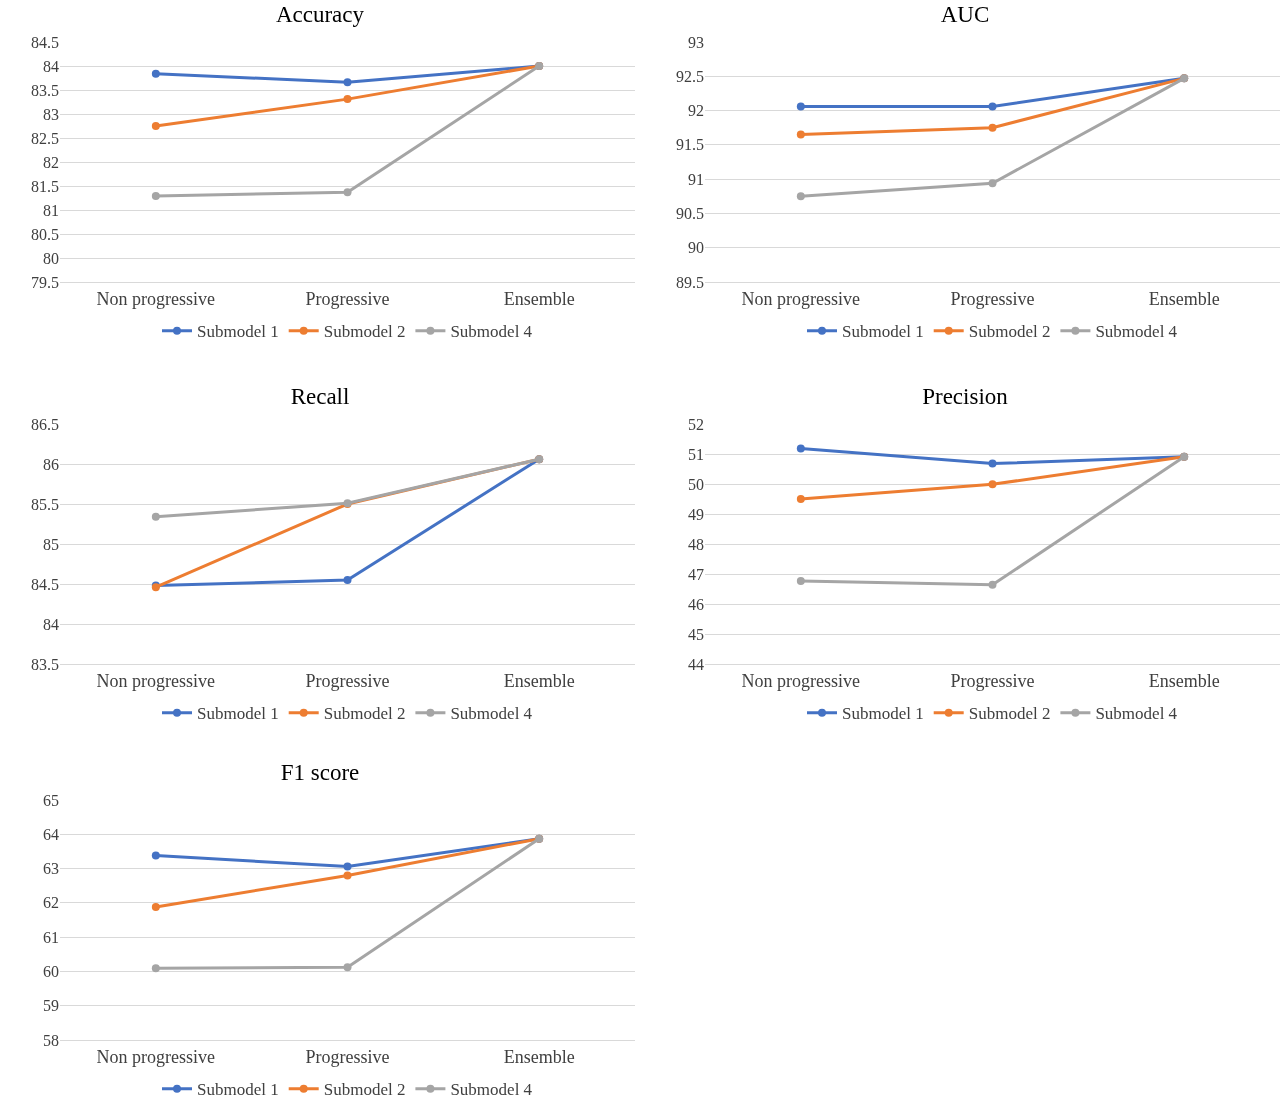 The width and height of the screenshot is (1287, 1120). What do you see at coordinates (51, 114) in the screenshot?
I see `y-tick-label: 83` at bounding box center [51, 114].